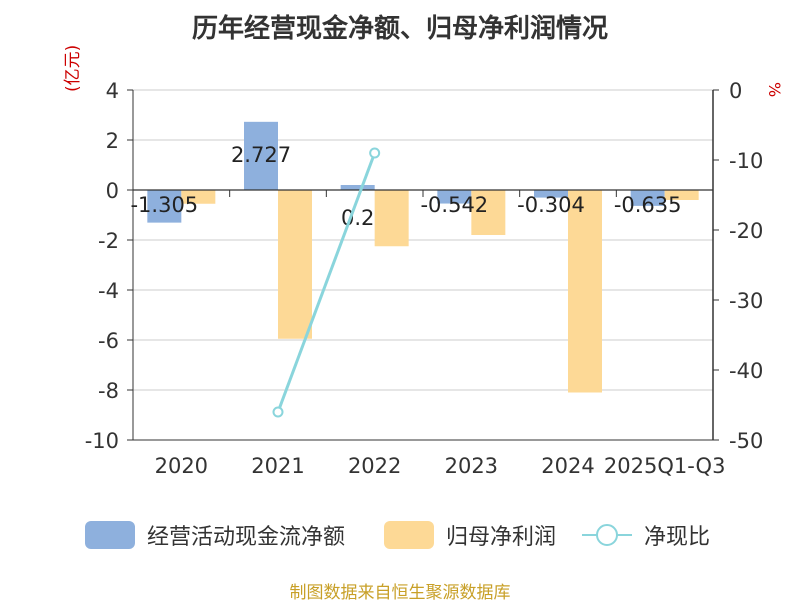  Describe the element at coordinates (374, 466) in the screenshot. I see `x-tick-label: 2022` at that location.